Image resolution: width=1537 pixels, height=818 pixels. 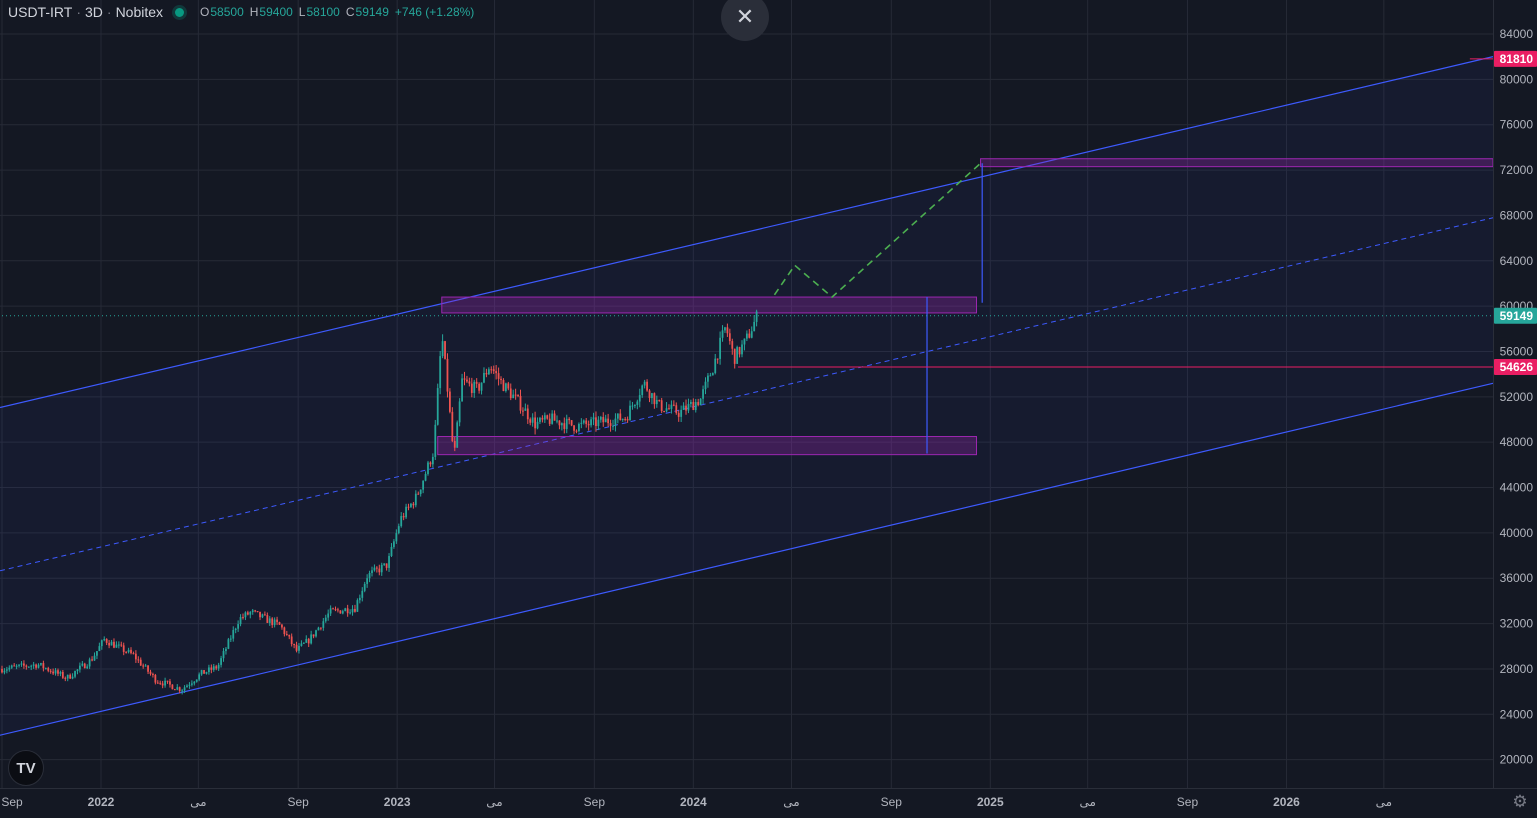 I want to click on price-tick-label: 84000, so click(x=1517, y=34).